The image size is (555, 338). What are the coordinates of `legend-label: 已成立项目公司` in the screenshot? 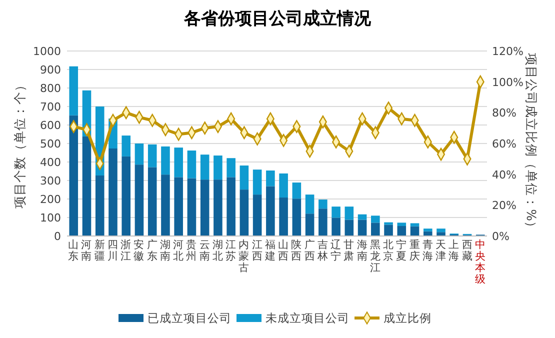 It's located at (190, 318).